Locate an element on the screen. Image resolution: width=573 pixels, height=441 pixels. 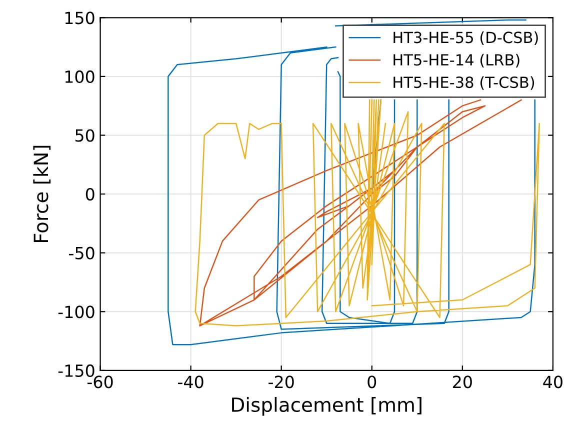
y-tick-label: 50 is located at coordinates (84, 135).